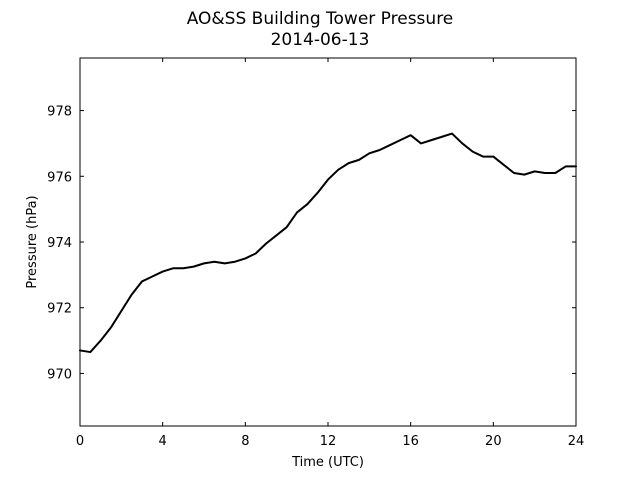 The height and width of the screenshot is (480, 640). I want to click on y-axis-label: Pressure (hPa), so click(32, 241).